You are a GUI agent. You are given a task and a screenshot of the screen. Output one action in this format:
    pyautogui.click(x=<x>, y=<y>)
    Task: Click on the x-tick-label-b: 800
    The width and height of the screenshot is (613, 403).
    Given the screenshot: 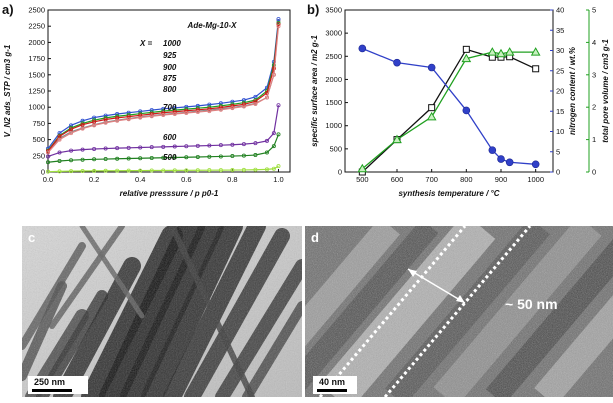 What is the action you would take?
    pyautogui.click(x=466, y=179)
    